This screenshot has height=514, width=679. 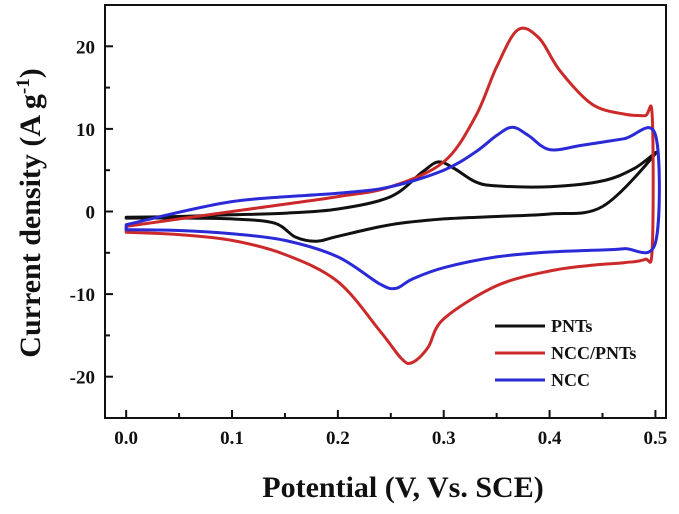 I want to click on y-tick-label: -10, so click(x=82, y=295).